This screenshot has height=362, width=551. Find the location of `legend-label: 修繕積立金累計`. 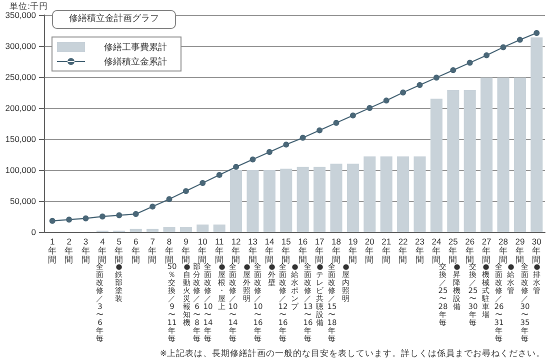

legend-label: 修繕積立金累計 is located at coordinates (135, 61).